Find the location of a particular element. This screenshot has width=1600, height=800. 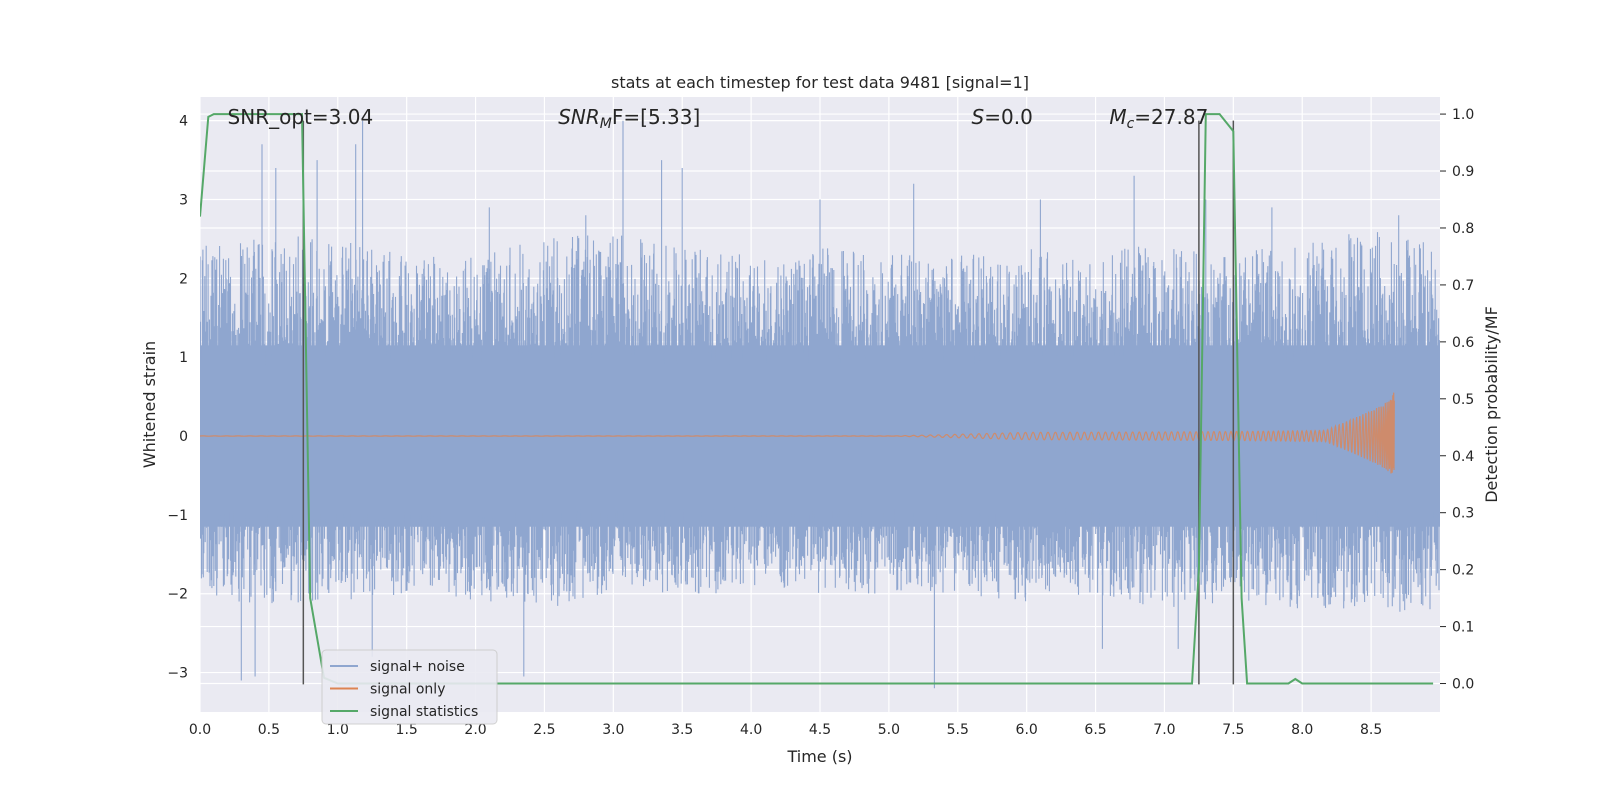

x-tick-label: 7.5 is located at coordinates (1233, 730).